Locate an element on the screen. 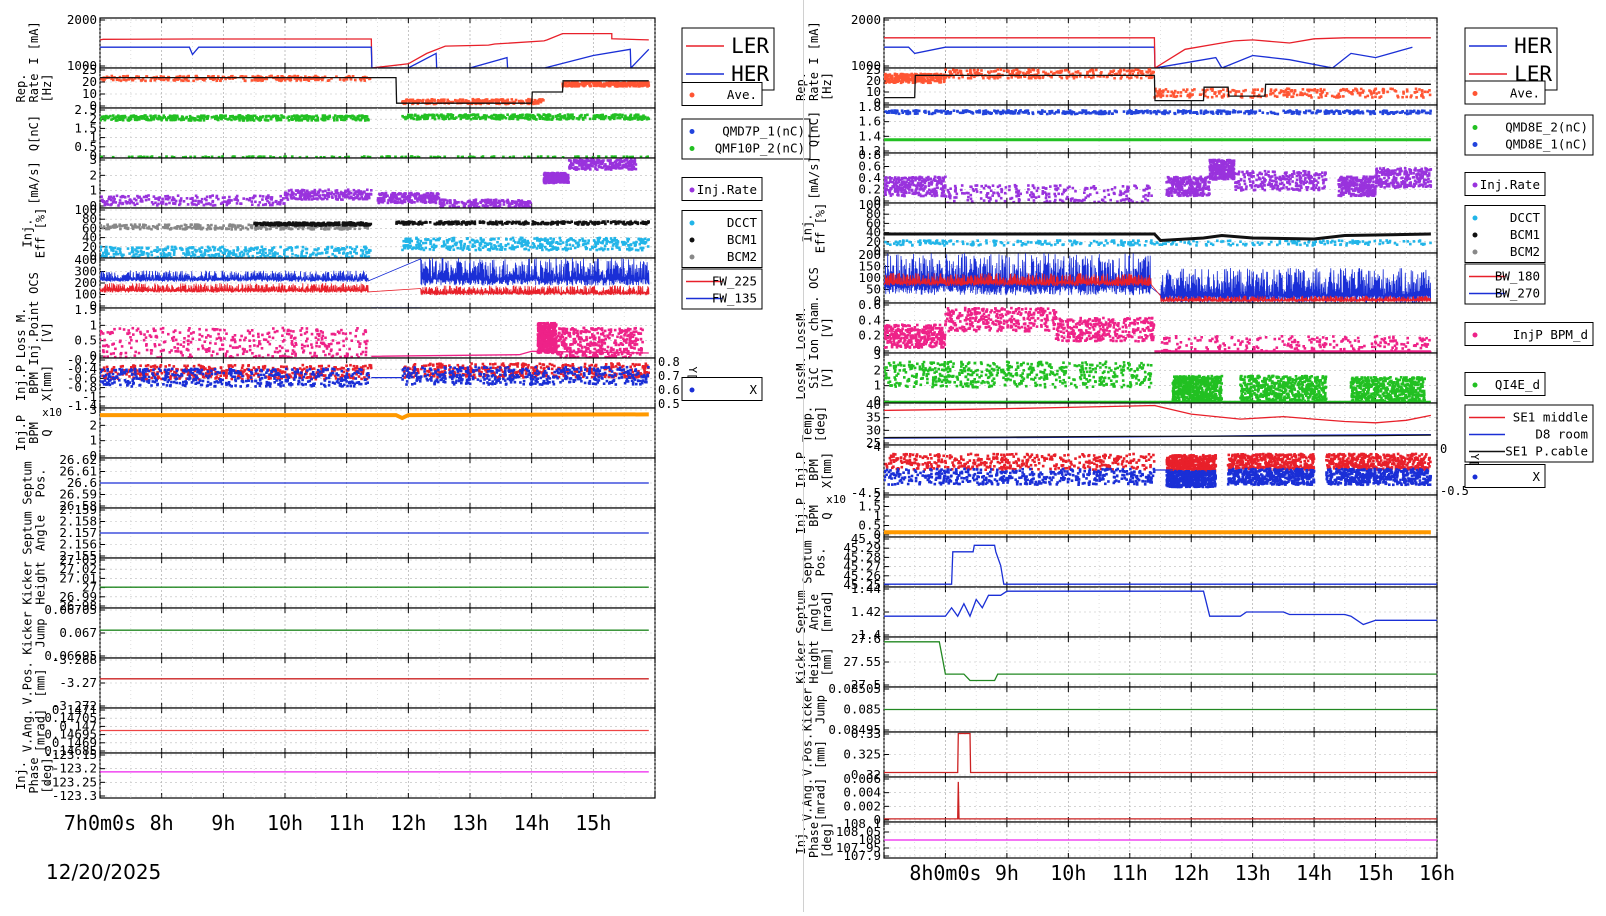 The image size is (1606, 916). left-rep-legend-marker is located at coordinates (692, 95).